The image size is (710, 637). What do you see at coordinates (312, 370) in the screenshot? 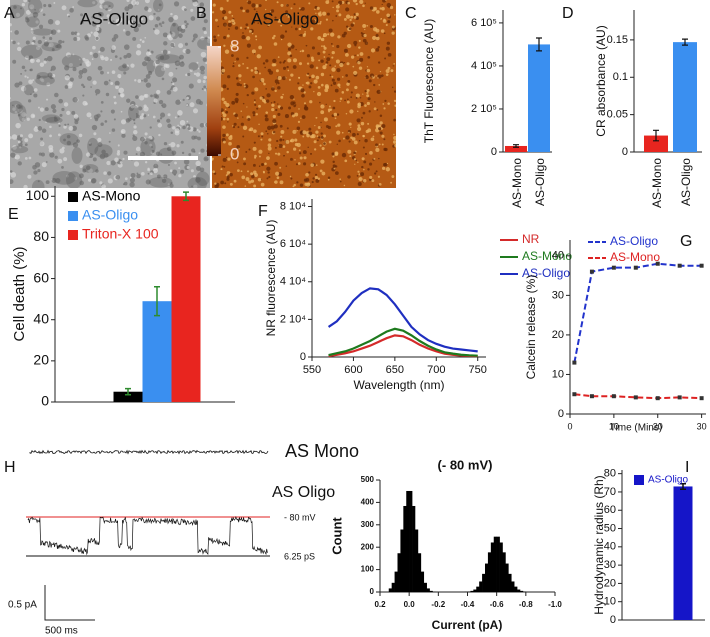
I see `x-tick-label: 550` at bounding box center [312, 370].